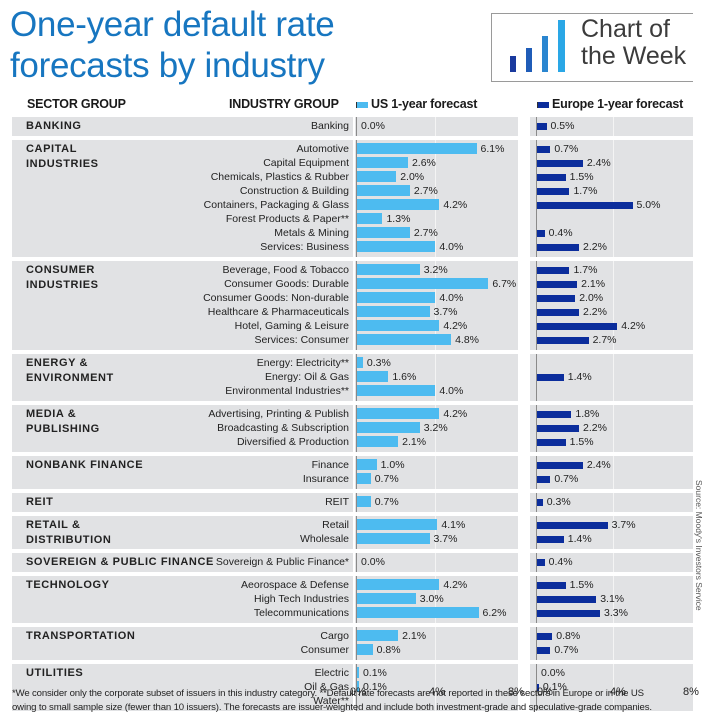 Image resolution: width=707 pixels, height=716 pixels. I want to click on industry-label: Metals & Mining, so click(311, 233).